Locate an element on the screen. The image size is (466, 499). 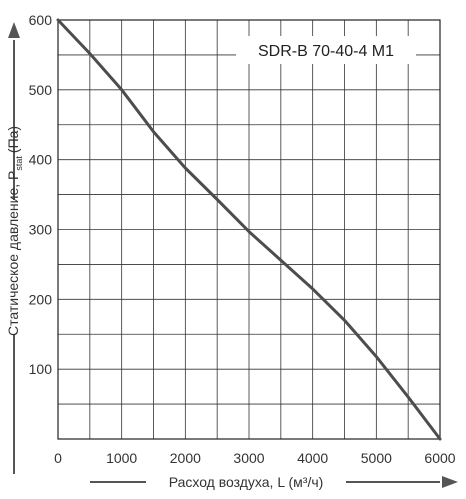
y-tick-label: 200 is located at coordinates (41, 299).